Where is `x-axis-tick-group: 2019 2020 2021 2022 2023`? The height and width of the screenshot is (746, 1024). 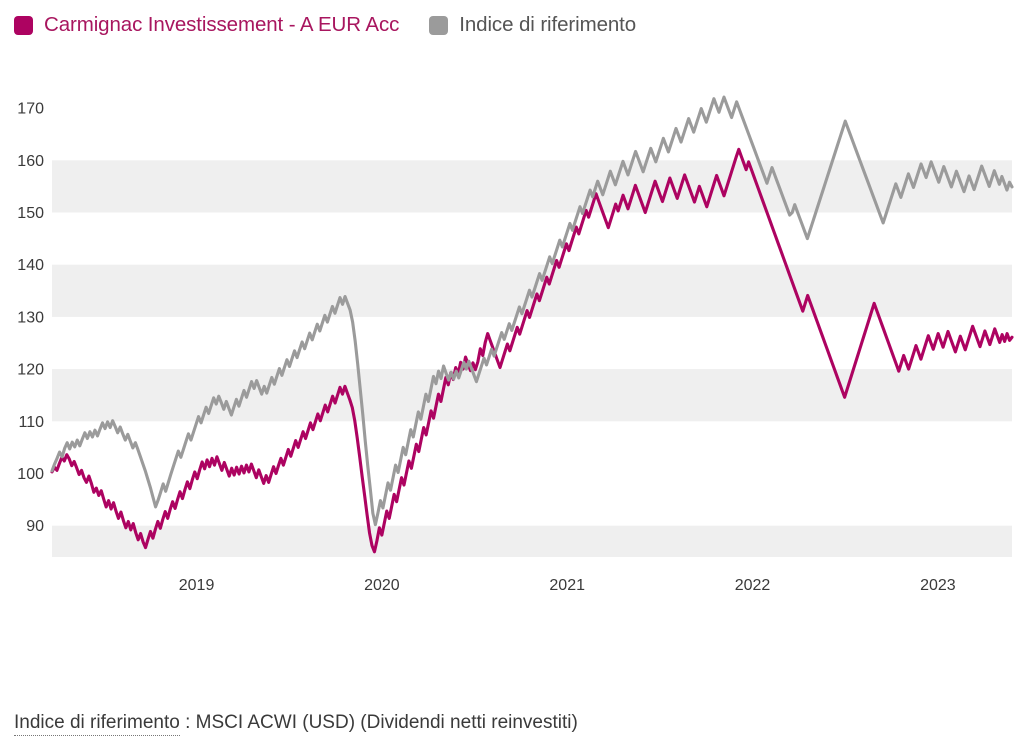 x-axis-tick-group: 2019 2020 2021 2022 2023 is located at coordinates (567, 585).